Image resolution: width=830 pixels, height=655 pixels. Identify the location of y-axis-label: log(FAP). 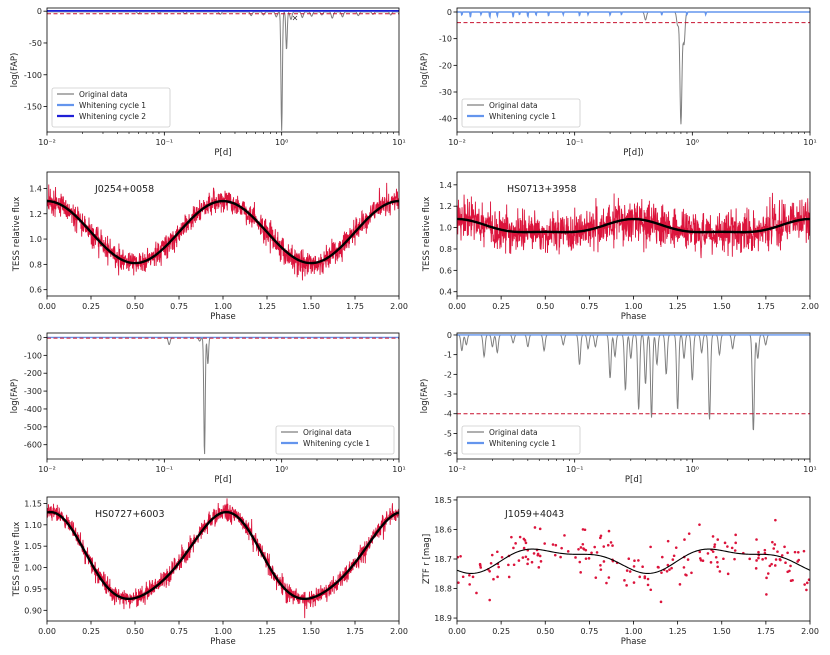
(15, 70).